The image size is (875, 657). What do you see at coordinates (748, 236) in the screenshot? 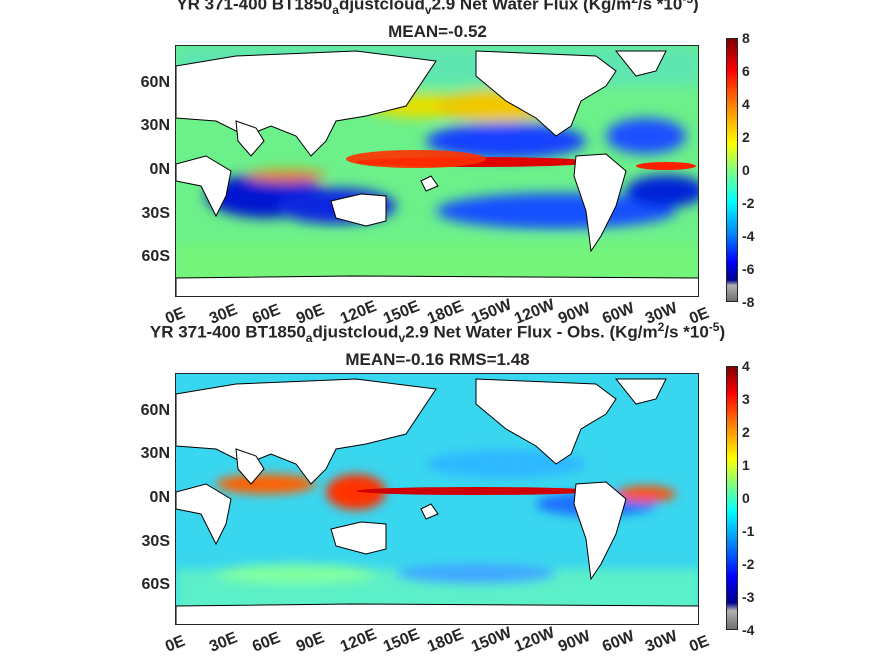
I see `top-colorbar-tick: -4` at bounding box center [748, 236].